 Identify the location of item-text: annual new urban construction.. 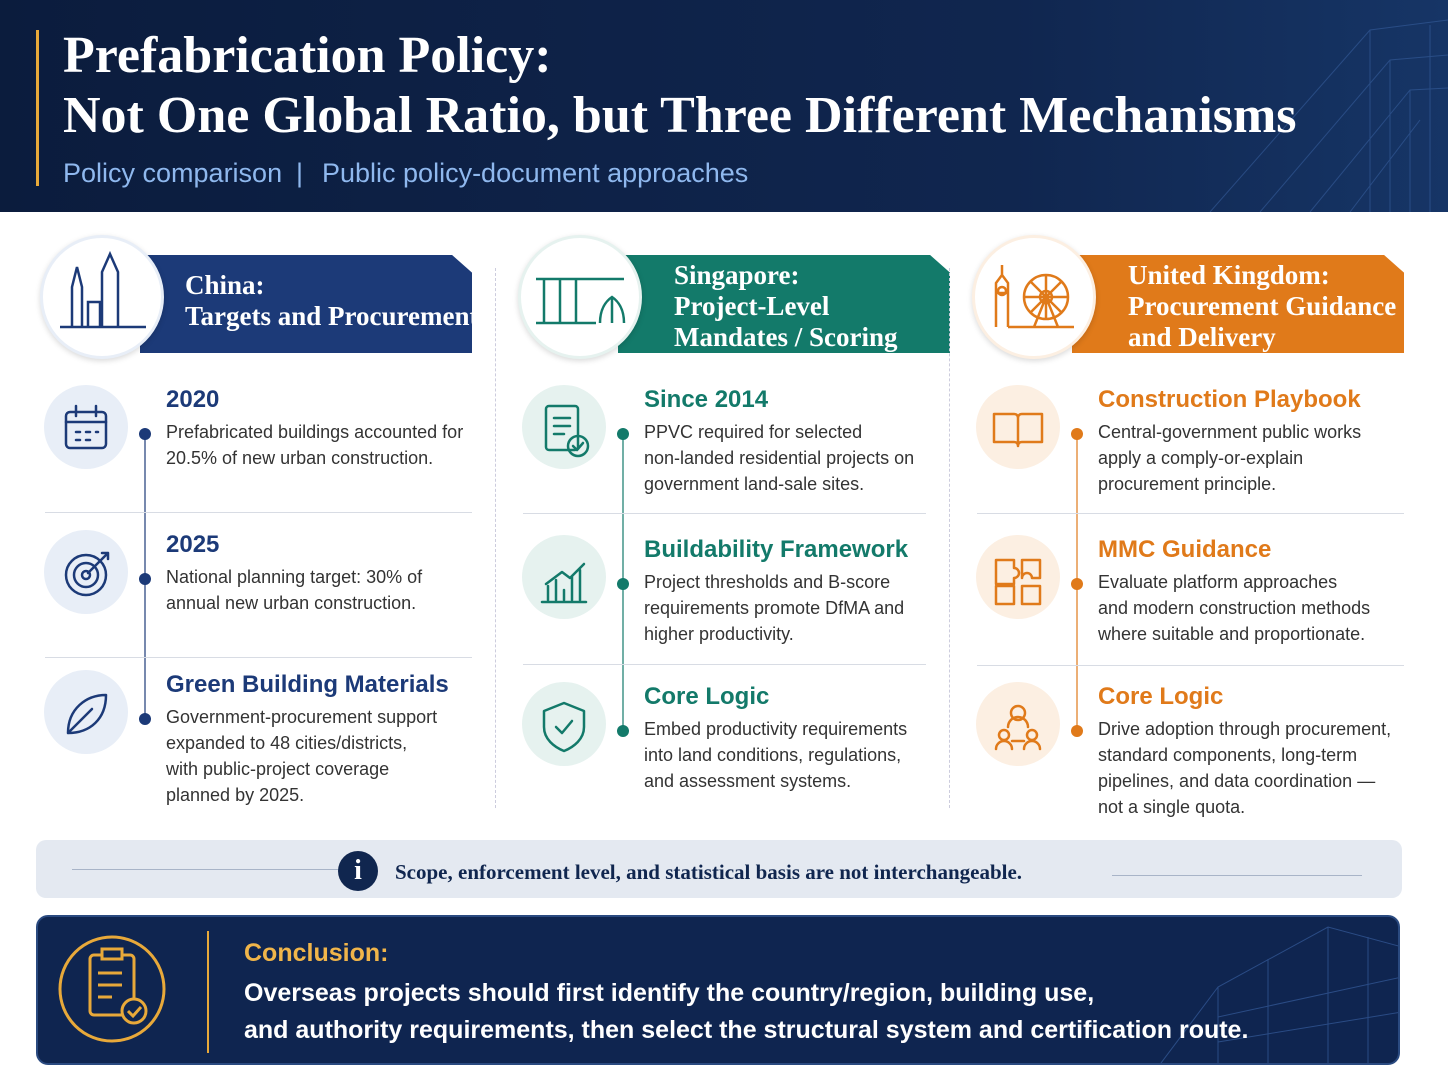
(291, 603).